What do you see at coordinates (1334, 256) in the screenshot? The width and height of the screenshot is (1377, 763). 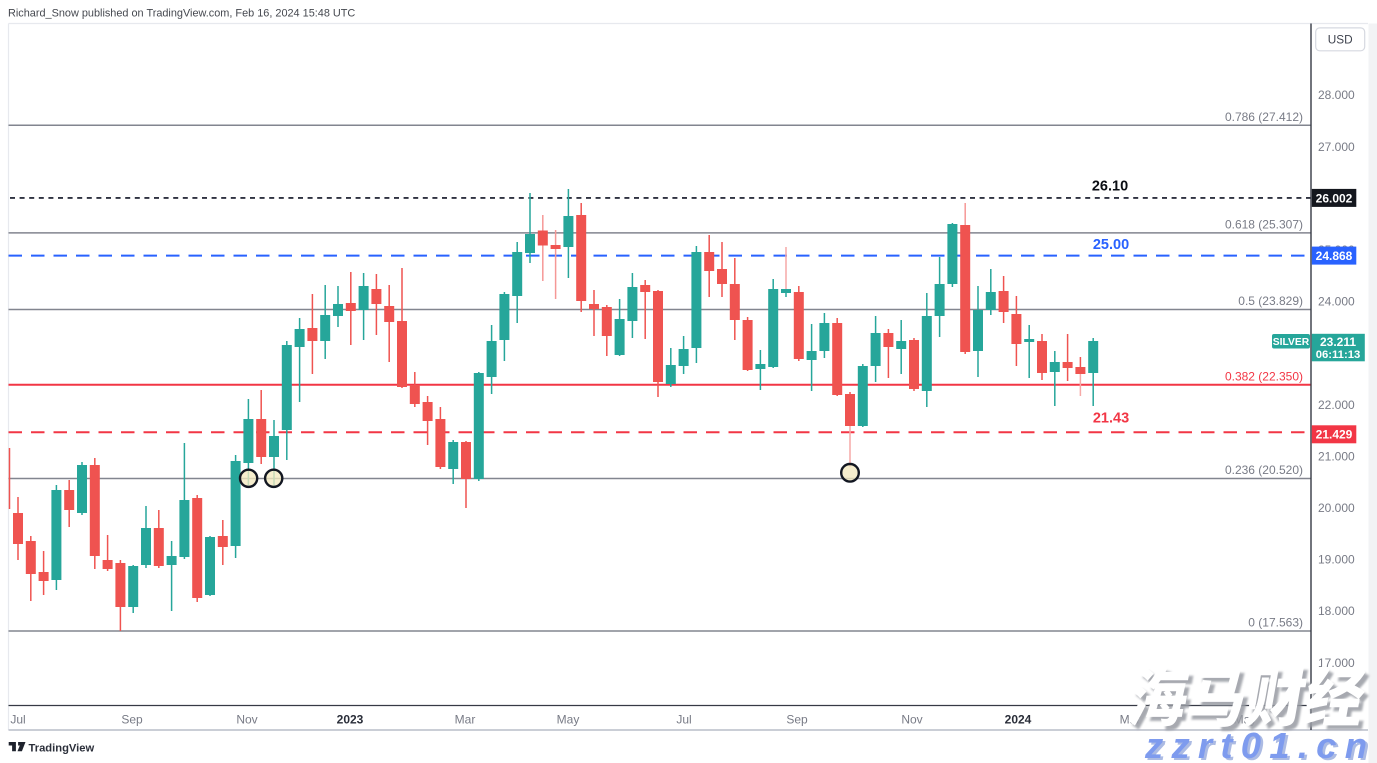 I see `svg-text: 24.868` at bounding box center [1334, 256].